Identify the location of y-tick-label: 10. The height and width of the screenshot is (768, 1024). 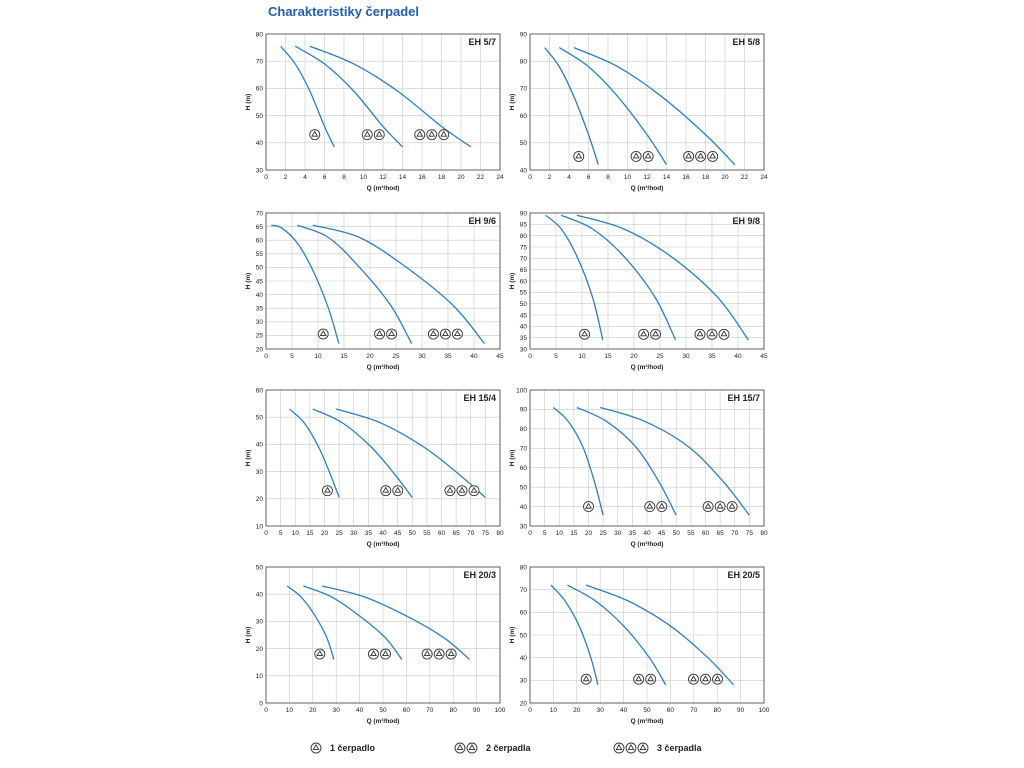
(260, 676).